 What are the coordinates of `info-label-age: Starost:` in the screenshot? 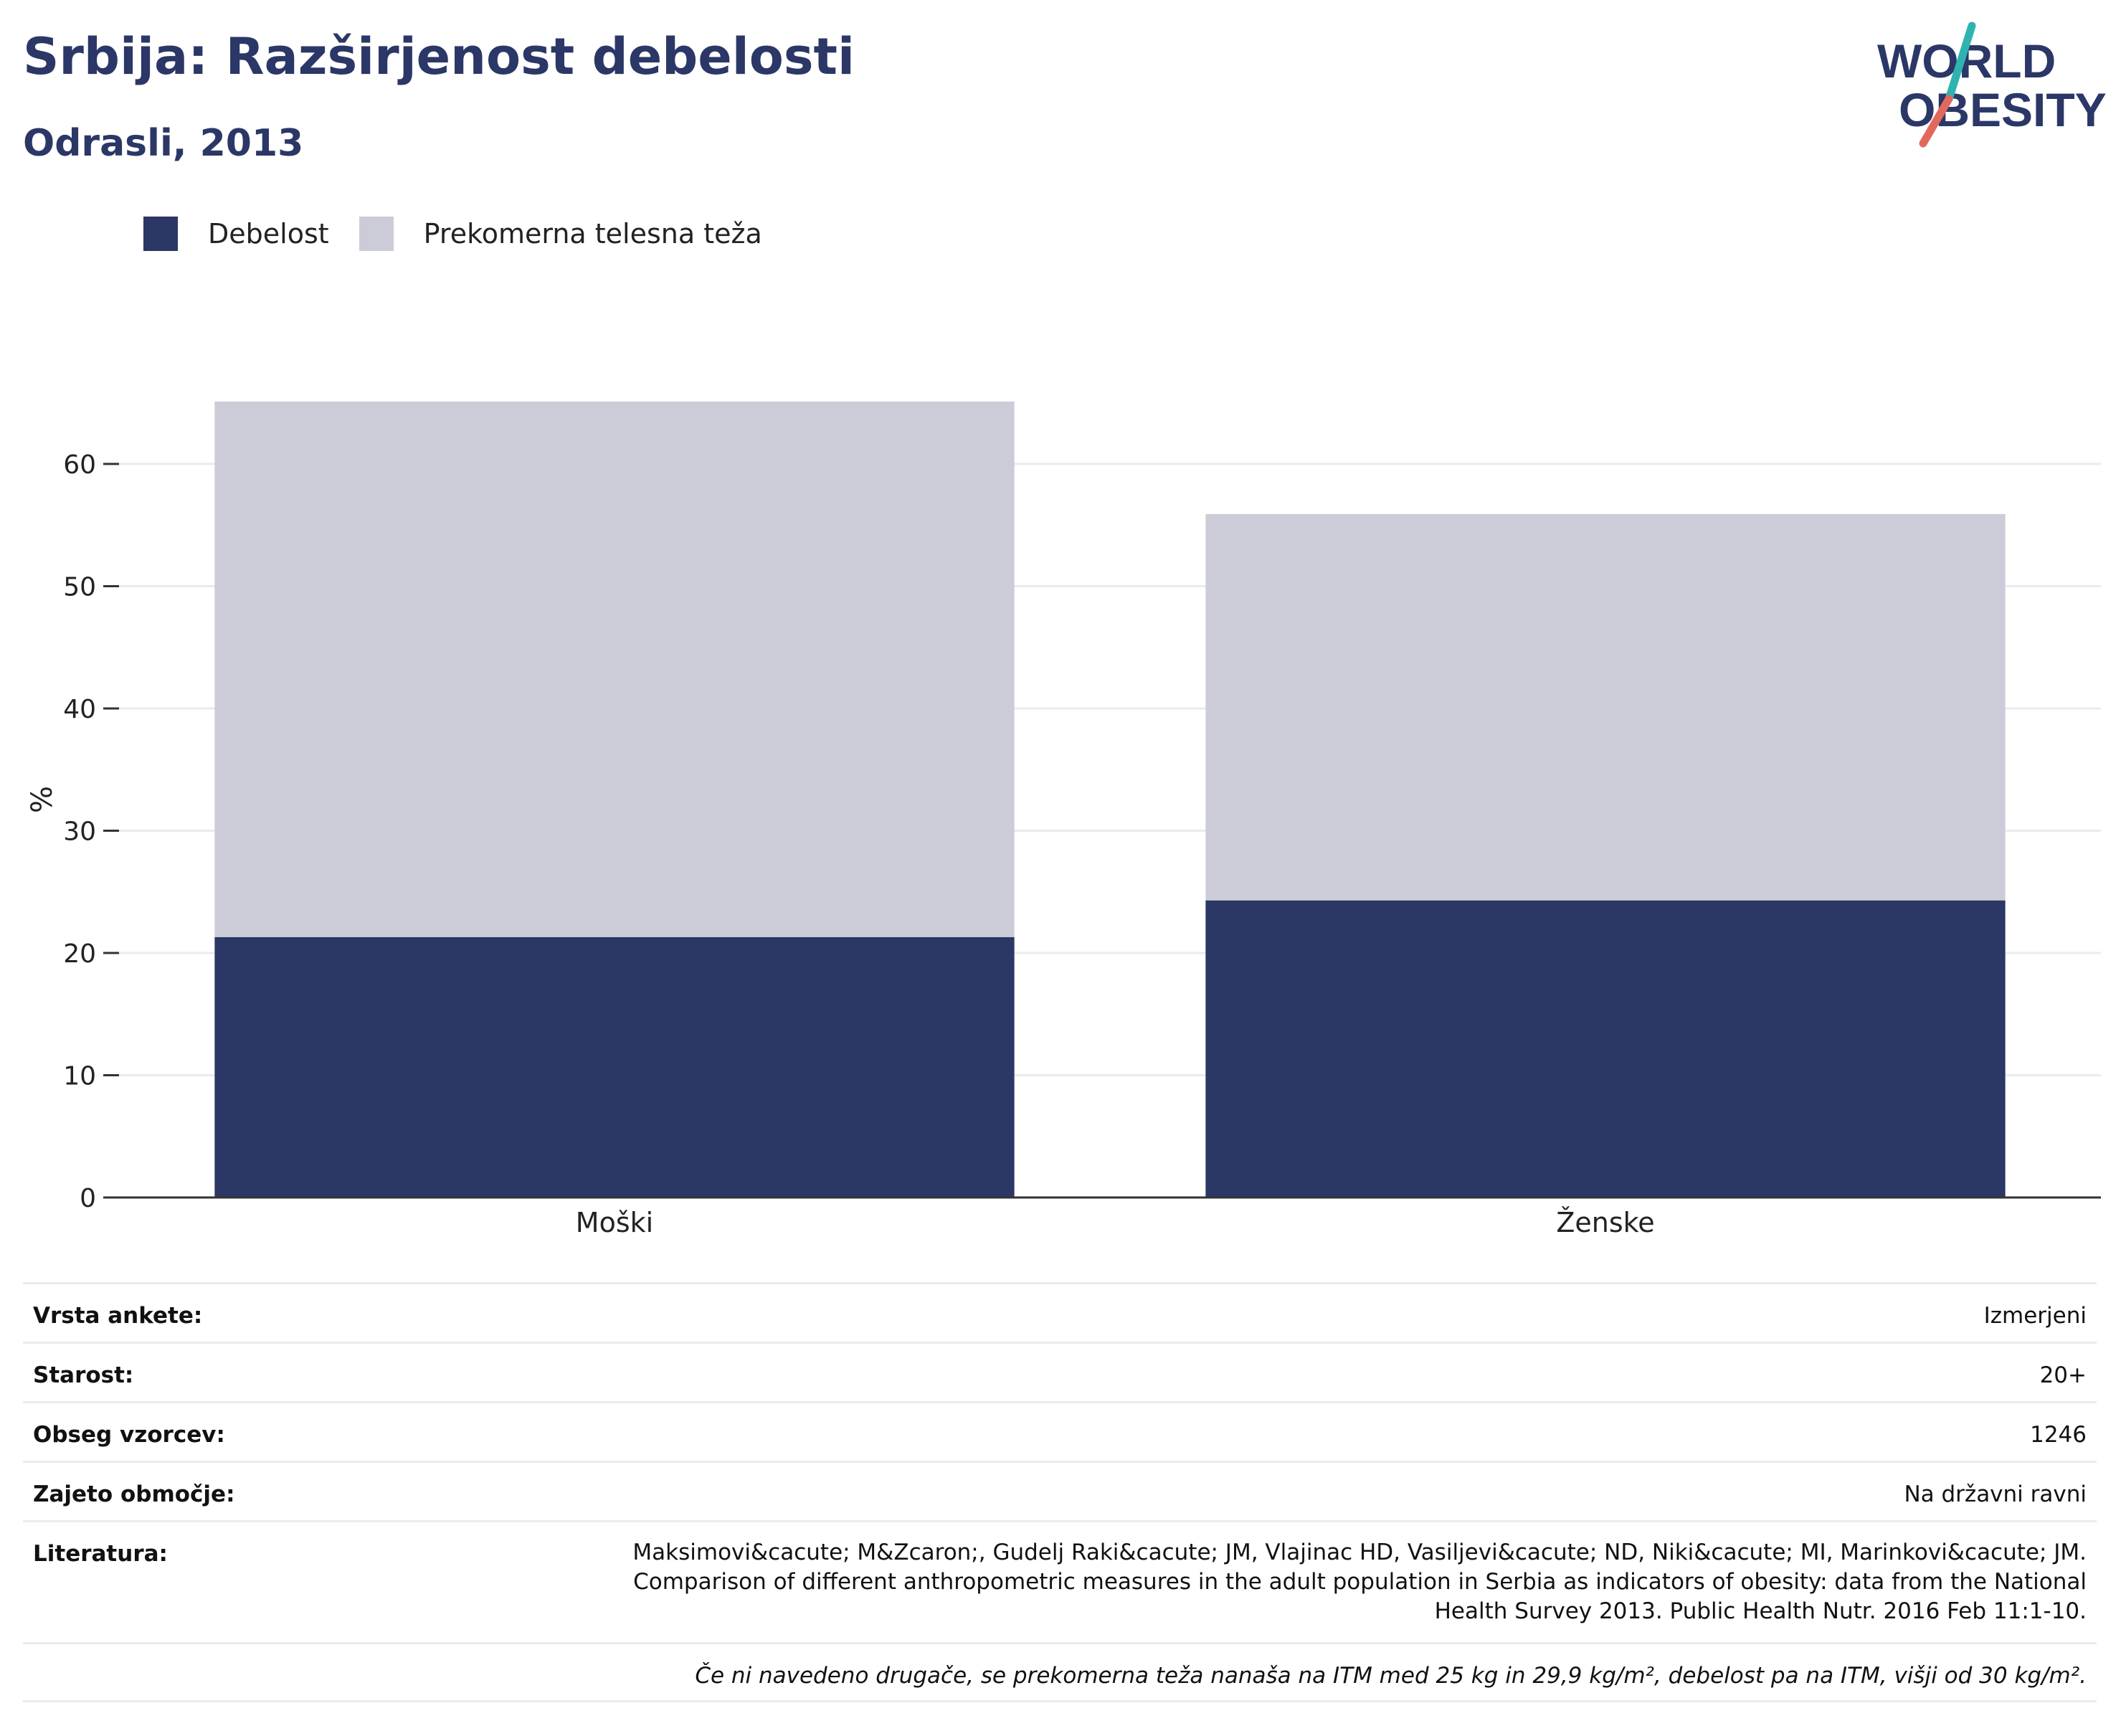 It's located at (83, 1375).